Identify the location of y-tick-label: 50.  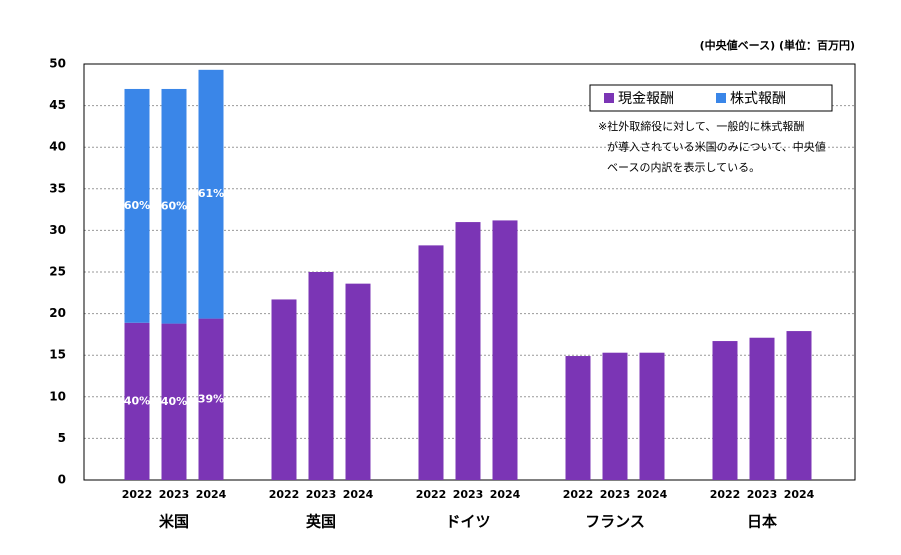
(57, 64).